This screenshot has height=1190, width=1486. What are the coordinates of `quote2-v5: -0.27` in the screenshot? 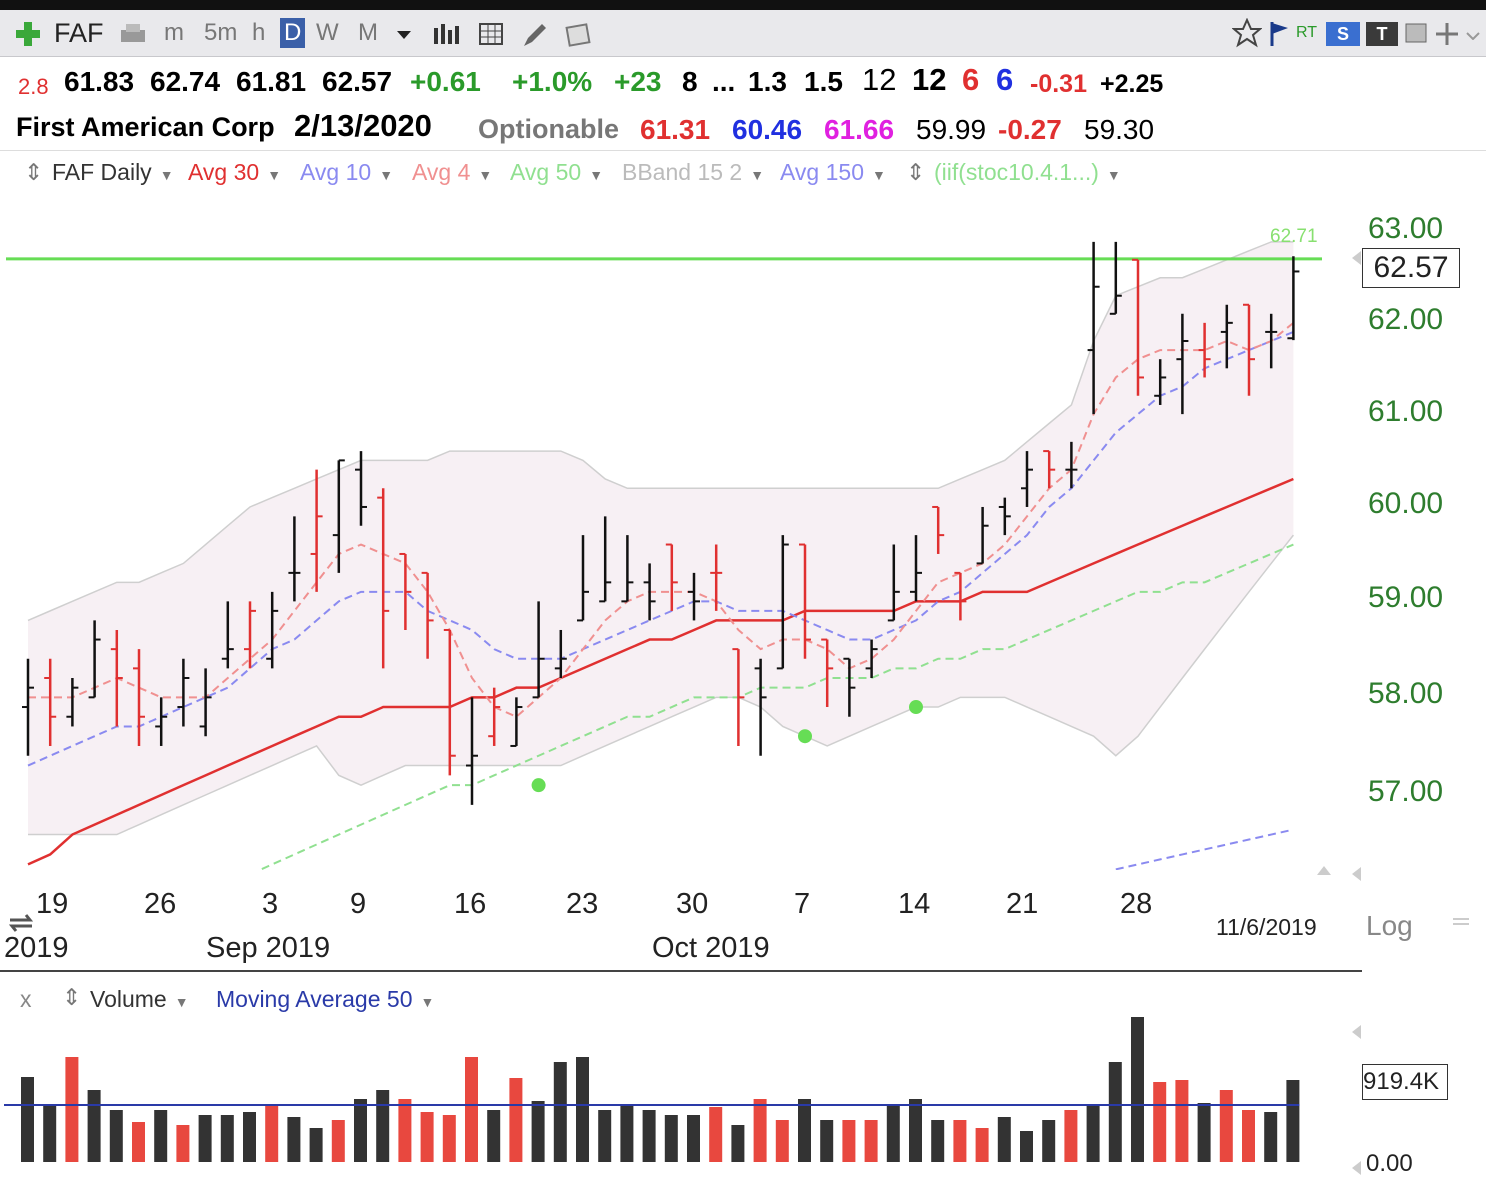 It's located at (1030, 129).